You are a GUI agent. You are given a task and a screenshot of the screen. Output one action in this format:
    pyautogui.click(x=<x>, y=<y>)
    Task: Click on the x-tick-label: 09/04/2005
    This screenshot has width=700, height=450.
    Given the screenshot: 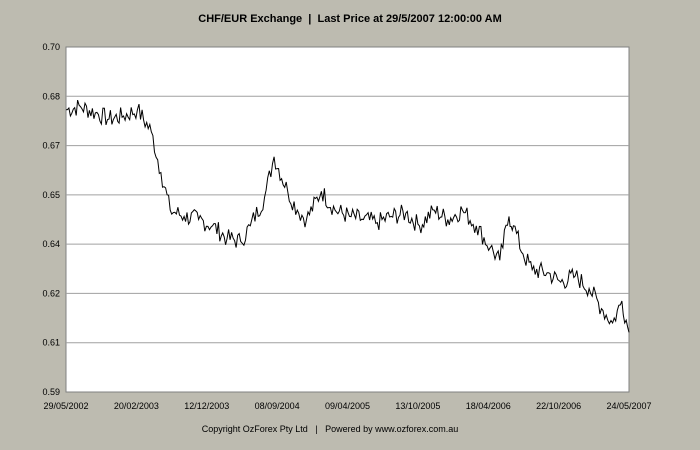 What is the action you would take?
    pyautogui.click(x=347, y=406)
    